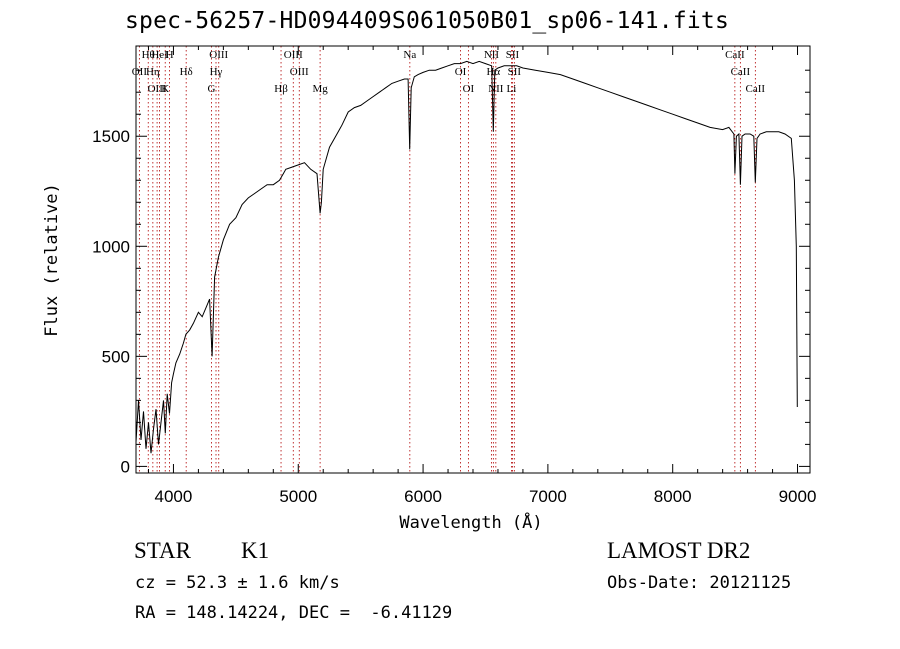 The height and width of the screenshot is (649, 900). Describe the element at coordinates (140, 72) in the screenshot. I see `line-marker-label: OII` at that location.